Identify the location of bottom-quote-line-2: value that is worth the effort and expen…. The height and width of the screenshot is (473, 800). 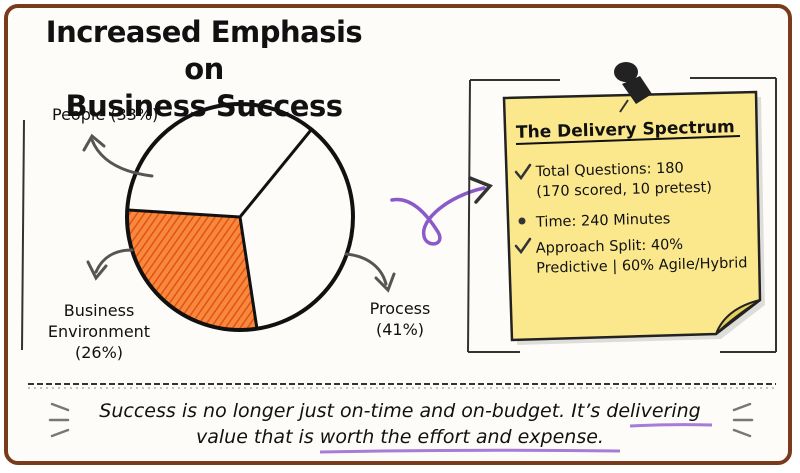
(400, 437).